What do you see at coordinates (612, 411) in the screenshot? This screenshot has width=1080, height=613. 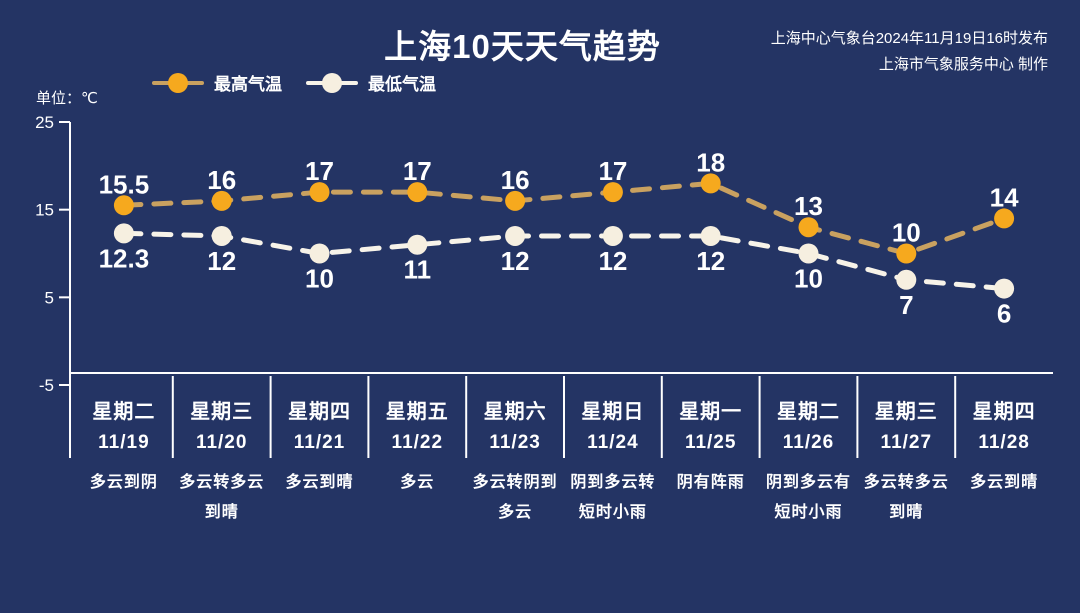 I see `weekday-label: 星期日` at bounding box center [612, 411].